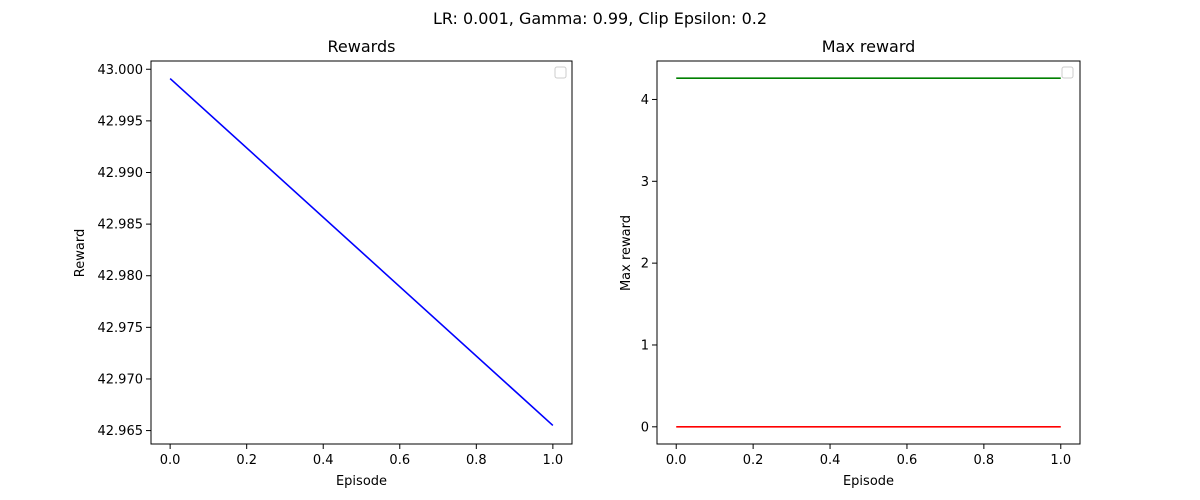 This screenshot has width=1200, height=500. Describe the element at coordinates (560, 72) in the screenshot. I see `rewards-chart-legend` at that location.